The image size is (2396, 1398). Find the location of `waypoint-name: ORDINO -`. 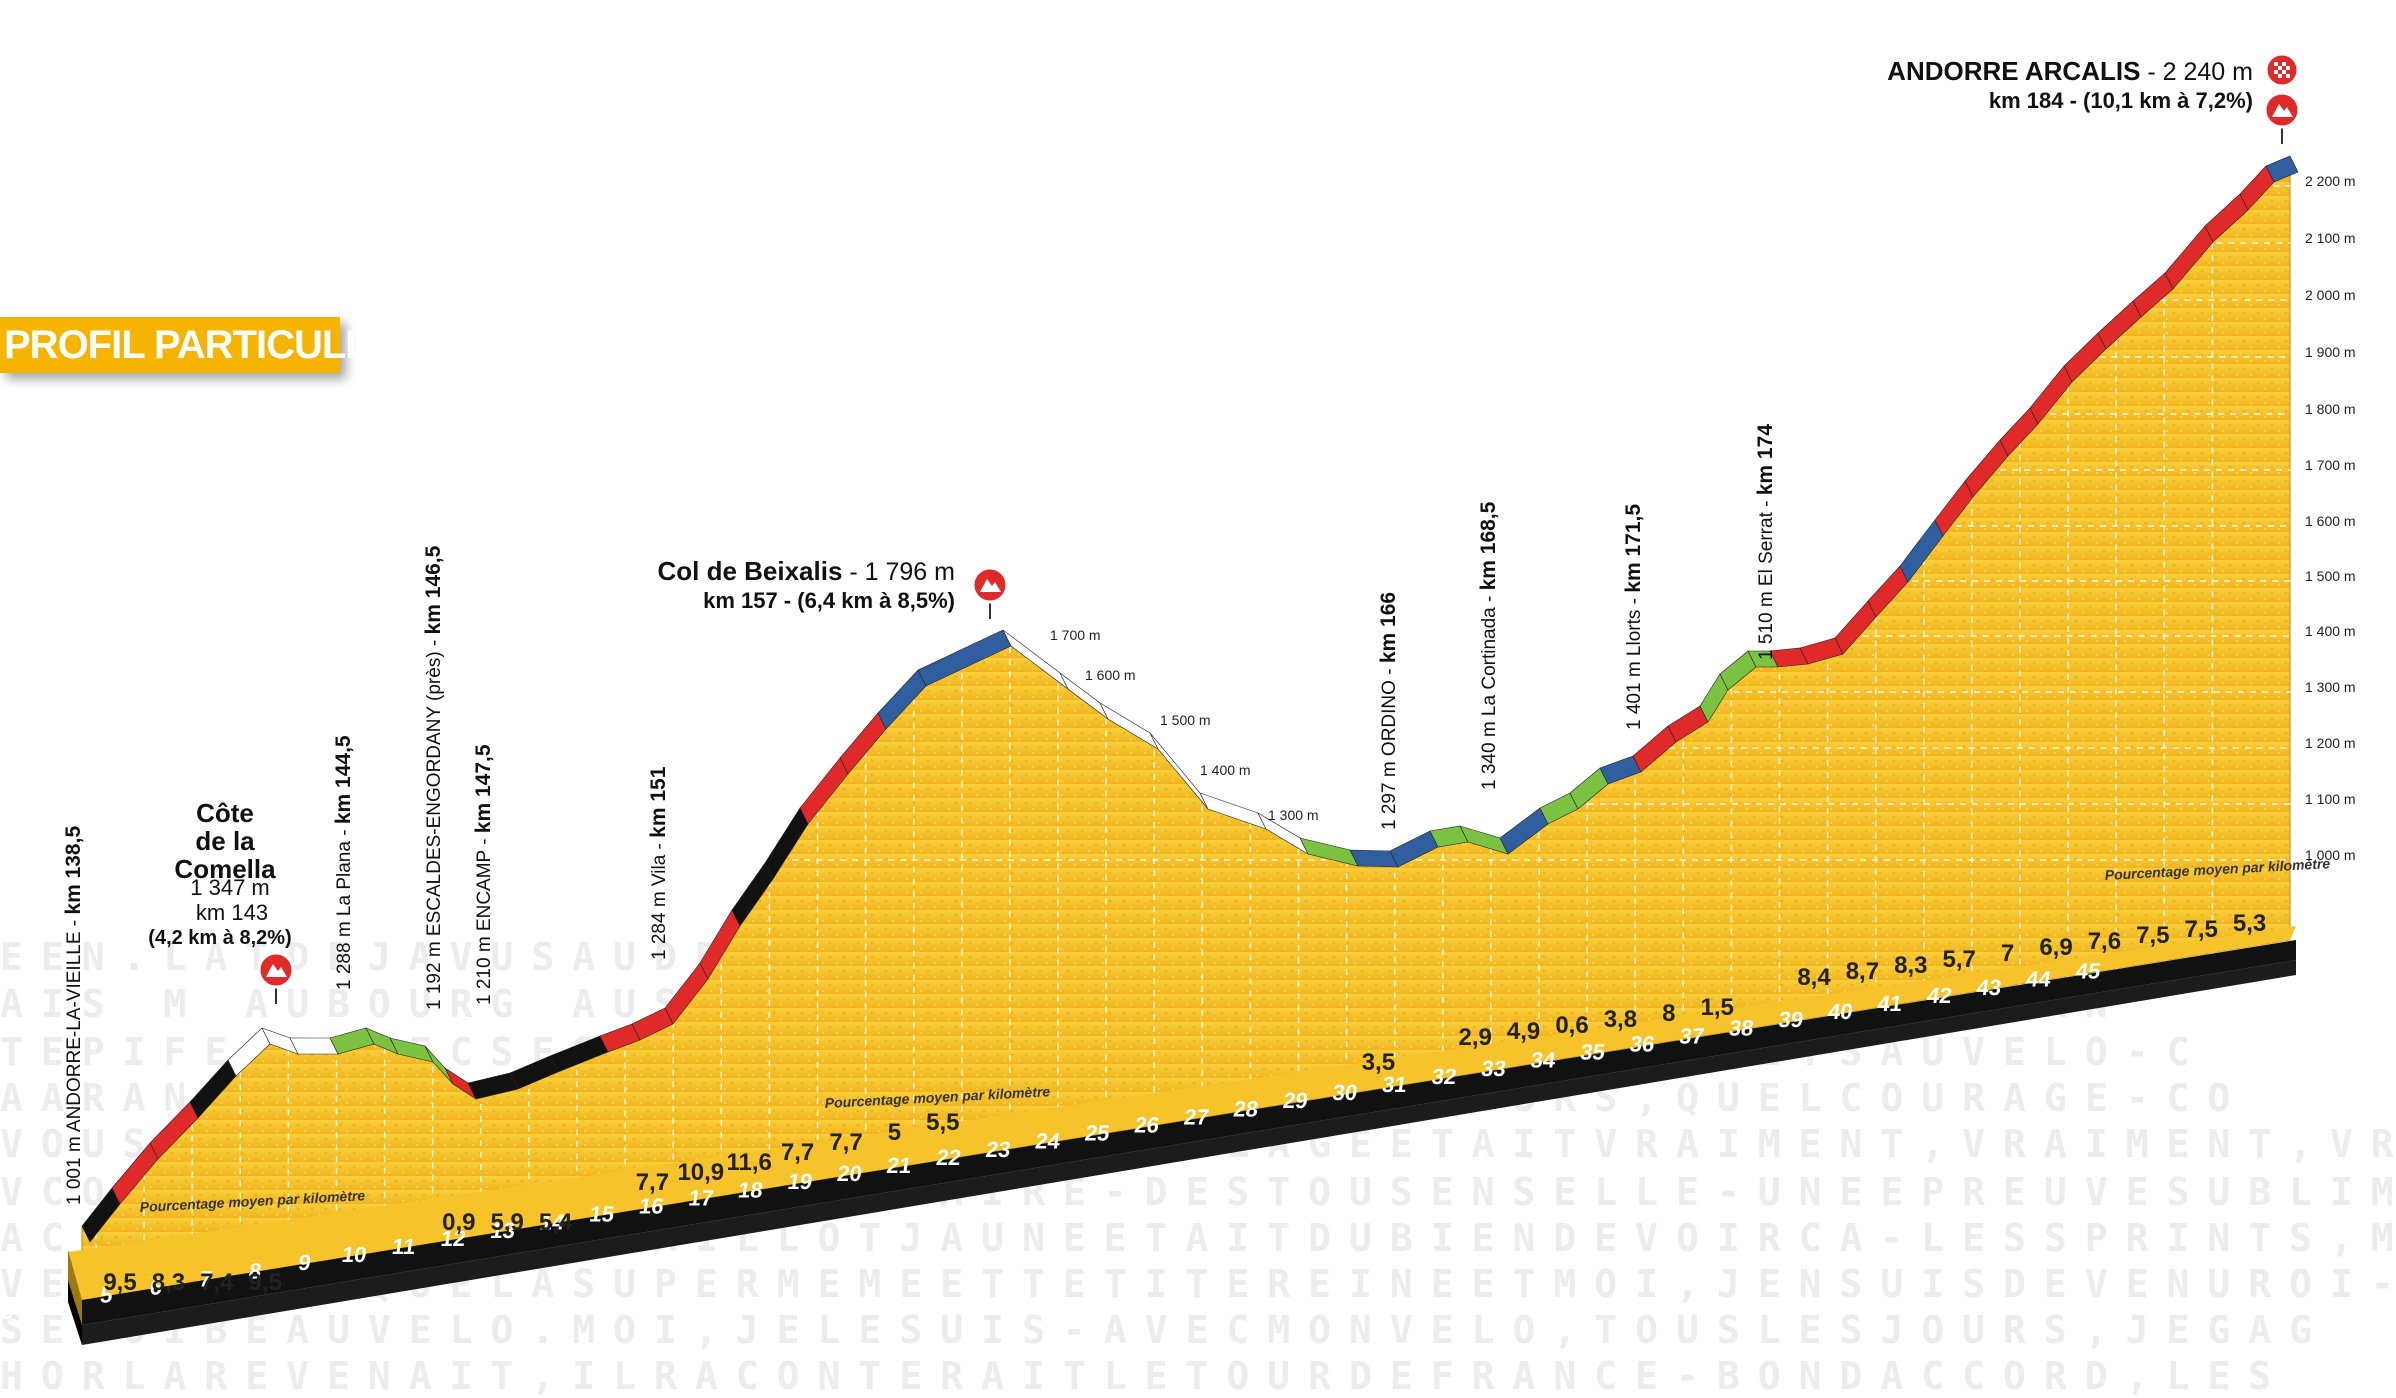

waypoint-name: ORDINO - is located at coordinates (1389, 709).